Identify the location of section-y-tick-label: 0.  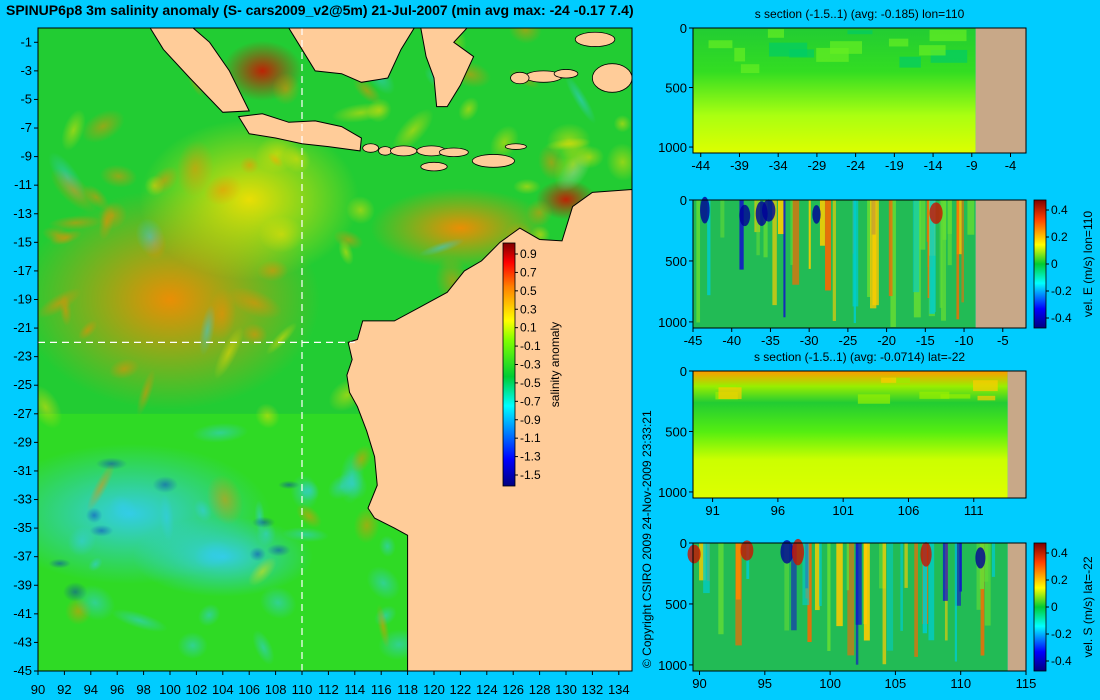
(683, 371).